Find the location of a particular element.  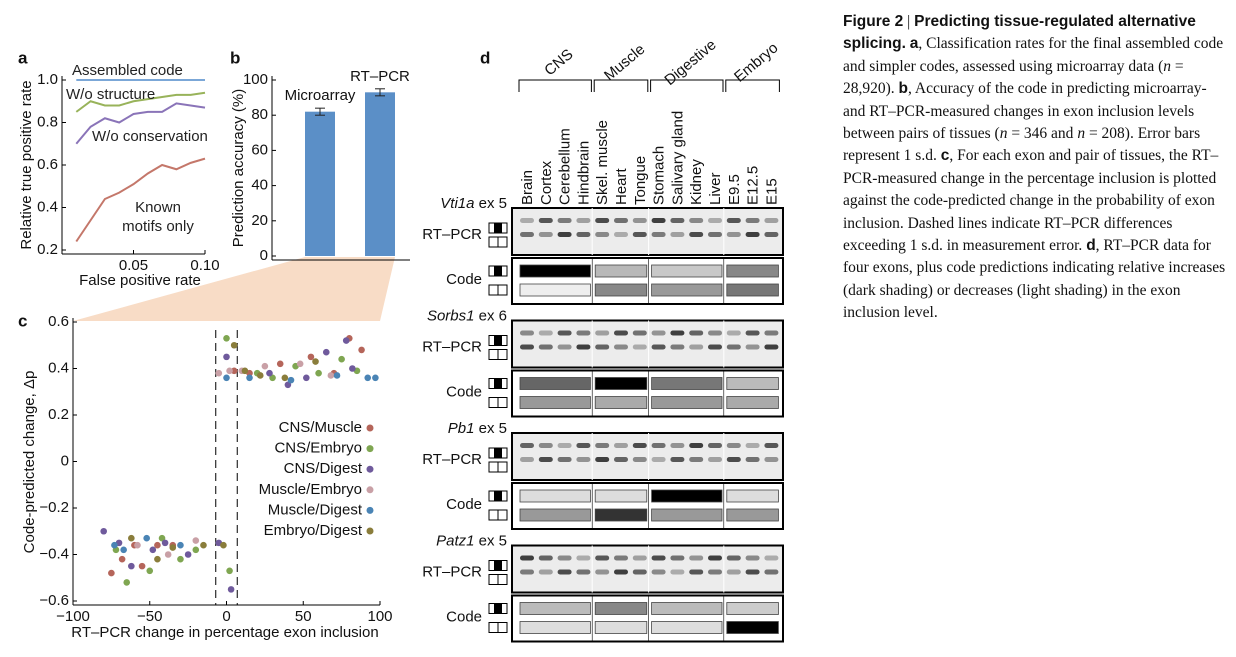

x-tick-label: −50 is located at coordinates (149, 616).